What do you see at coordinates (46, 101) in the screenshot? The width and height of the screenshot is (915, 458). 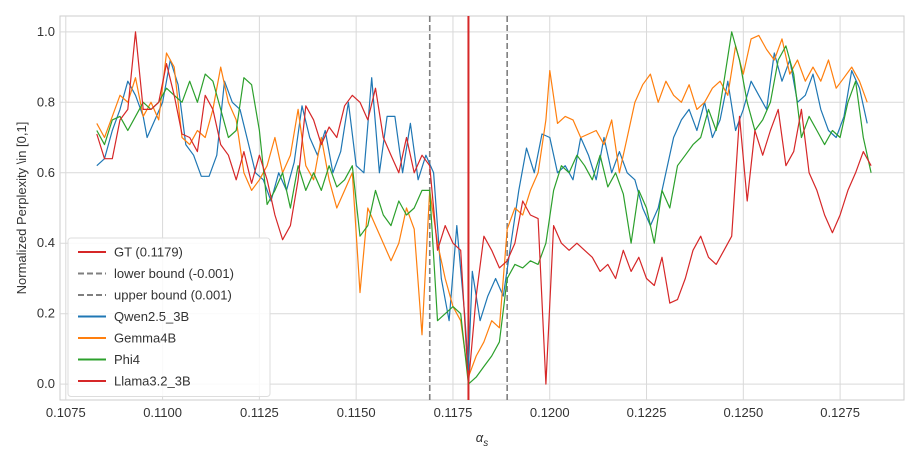 I see `y-tick-label: 0.8` at bounding box center [46, 101].